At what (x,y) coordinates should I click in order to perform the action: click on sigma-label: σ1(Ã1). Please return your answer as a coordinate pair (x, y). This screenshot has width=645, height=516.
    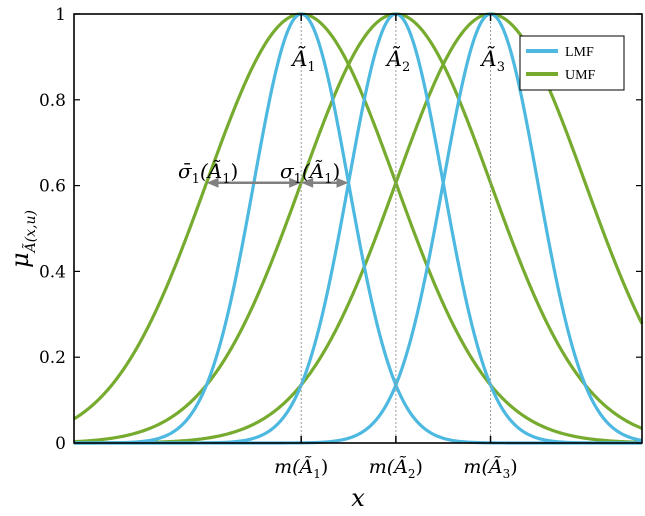
    Looking at the image, I should click on (310, 173).